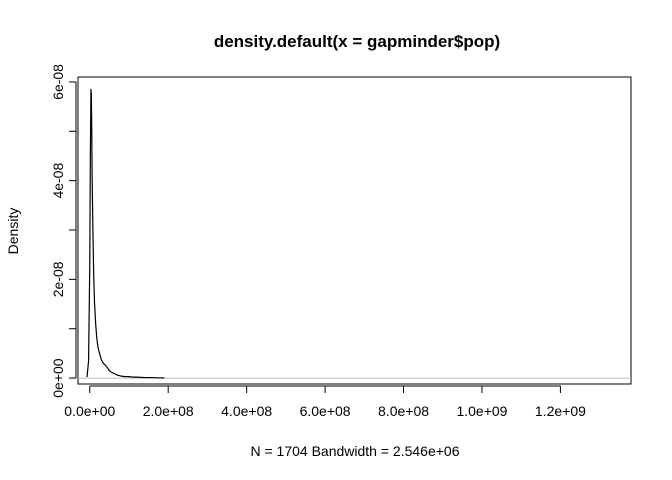 The width and height of the screenshot is (672, 480). Describe the element at coordinates (560, 411) in the screenshot. I see `x-tick-label: 1.2e+09` at that location.